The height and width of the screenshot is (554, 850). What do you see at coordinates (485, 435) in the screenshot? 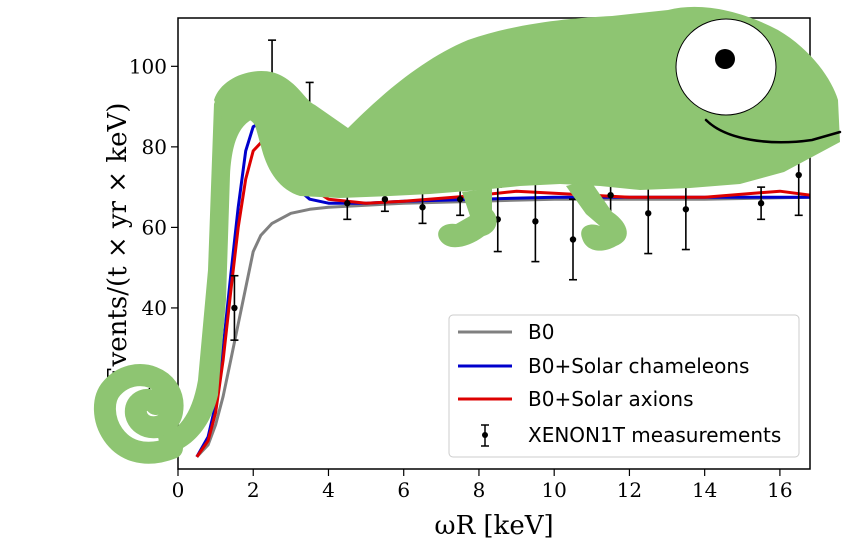
I see `legend-swatch-measurements` at bounding box center [485, 435].